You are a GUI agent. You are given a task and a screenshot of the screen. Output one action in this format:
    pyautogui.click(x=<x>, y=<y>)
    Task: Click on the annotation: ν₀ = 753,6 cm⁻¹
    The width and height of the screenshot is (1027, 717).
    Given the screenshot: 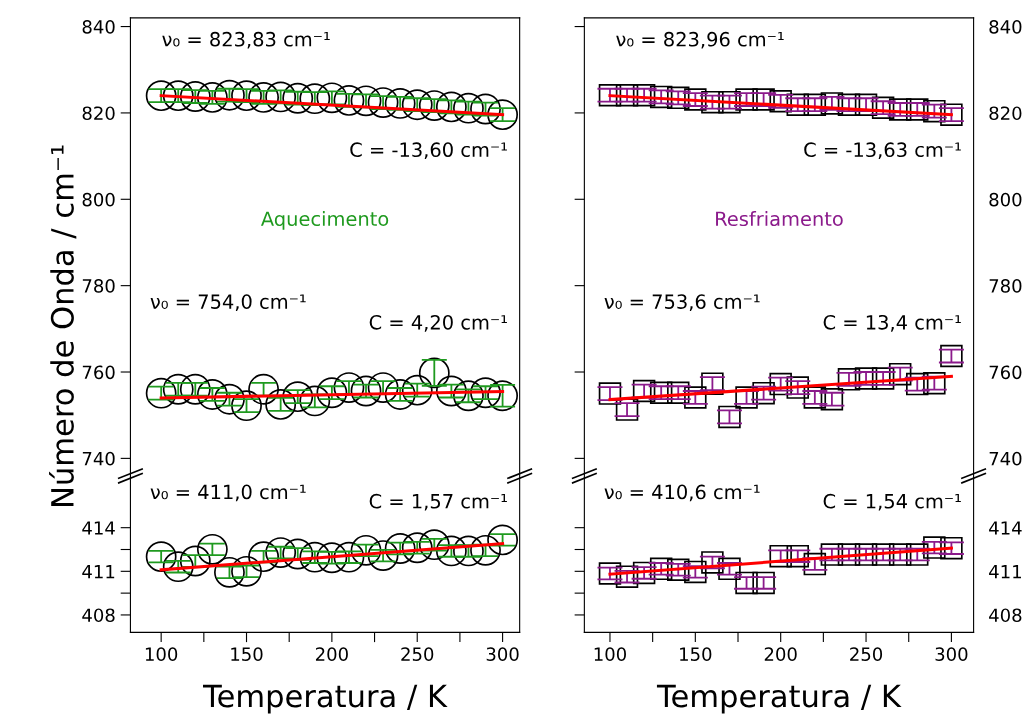 What is the action you would take?
    pyautogui.click(x=682, y=302)
    